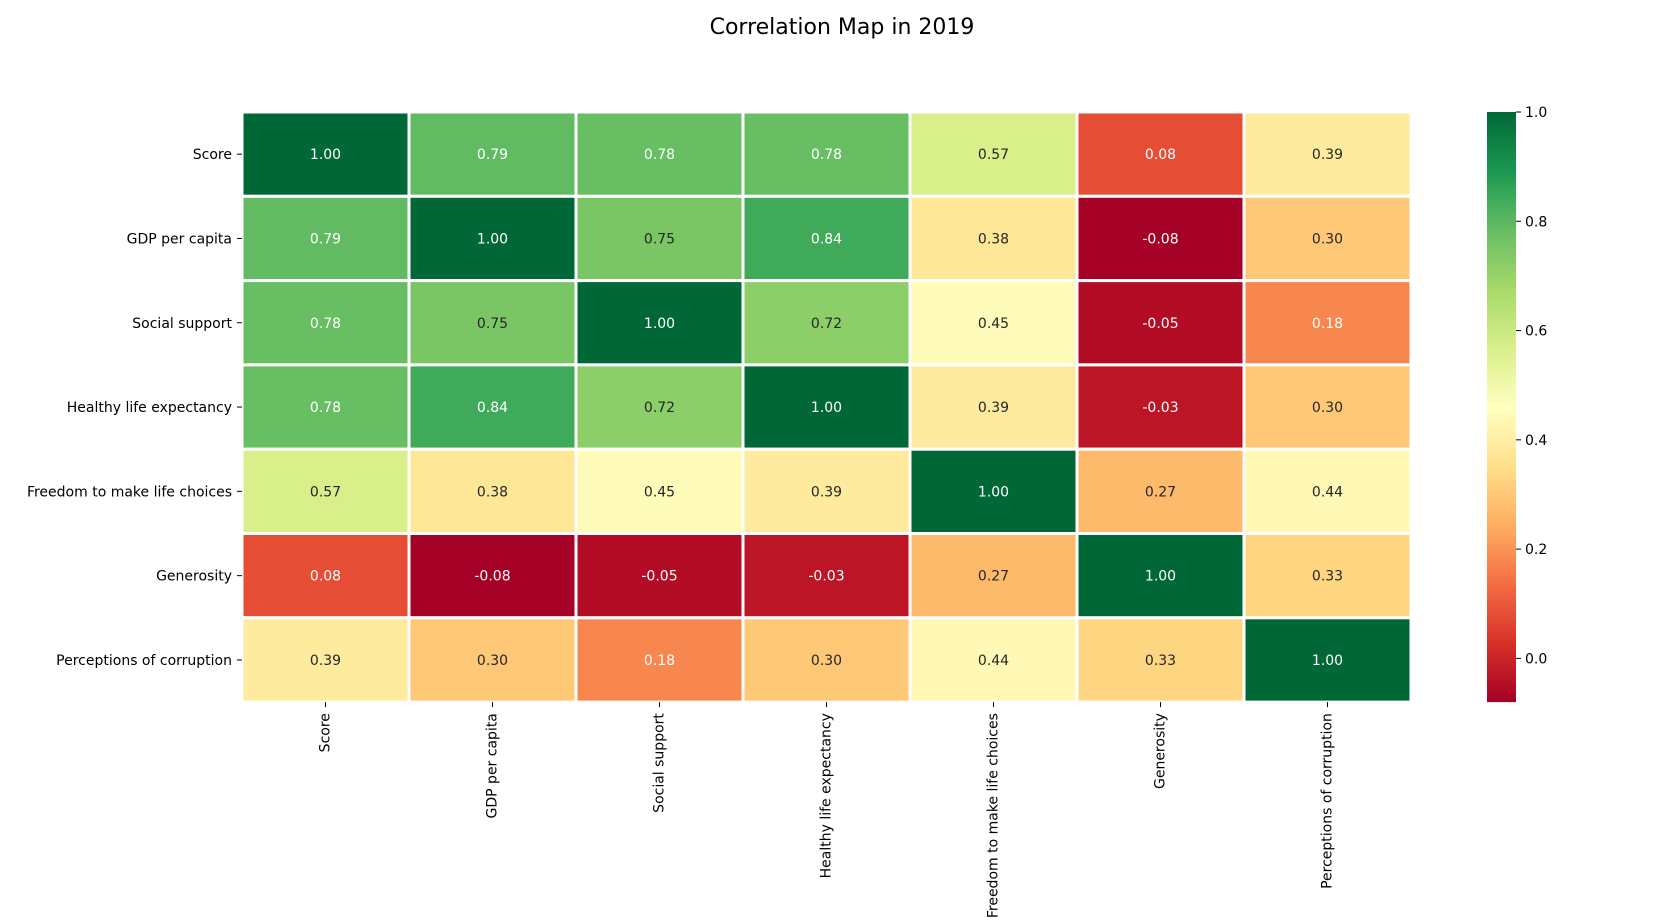 Image resolution: width=1680 pixels, height=922 pixels. Describe the element at coordinates (194, 577) in the screenshot. I see `y-axis-tick-label: Generosity` at that location.